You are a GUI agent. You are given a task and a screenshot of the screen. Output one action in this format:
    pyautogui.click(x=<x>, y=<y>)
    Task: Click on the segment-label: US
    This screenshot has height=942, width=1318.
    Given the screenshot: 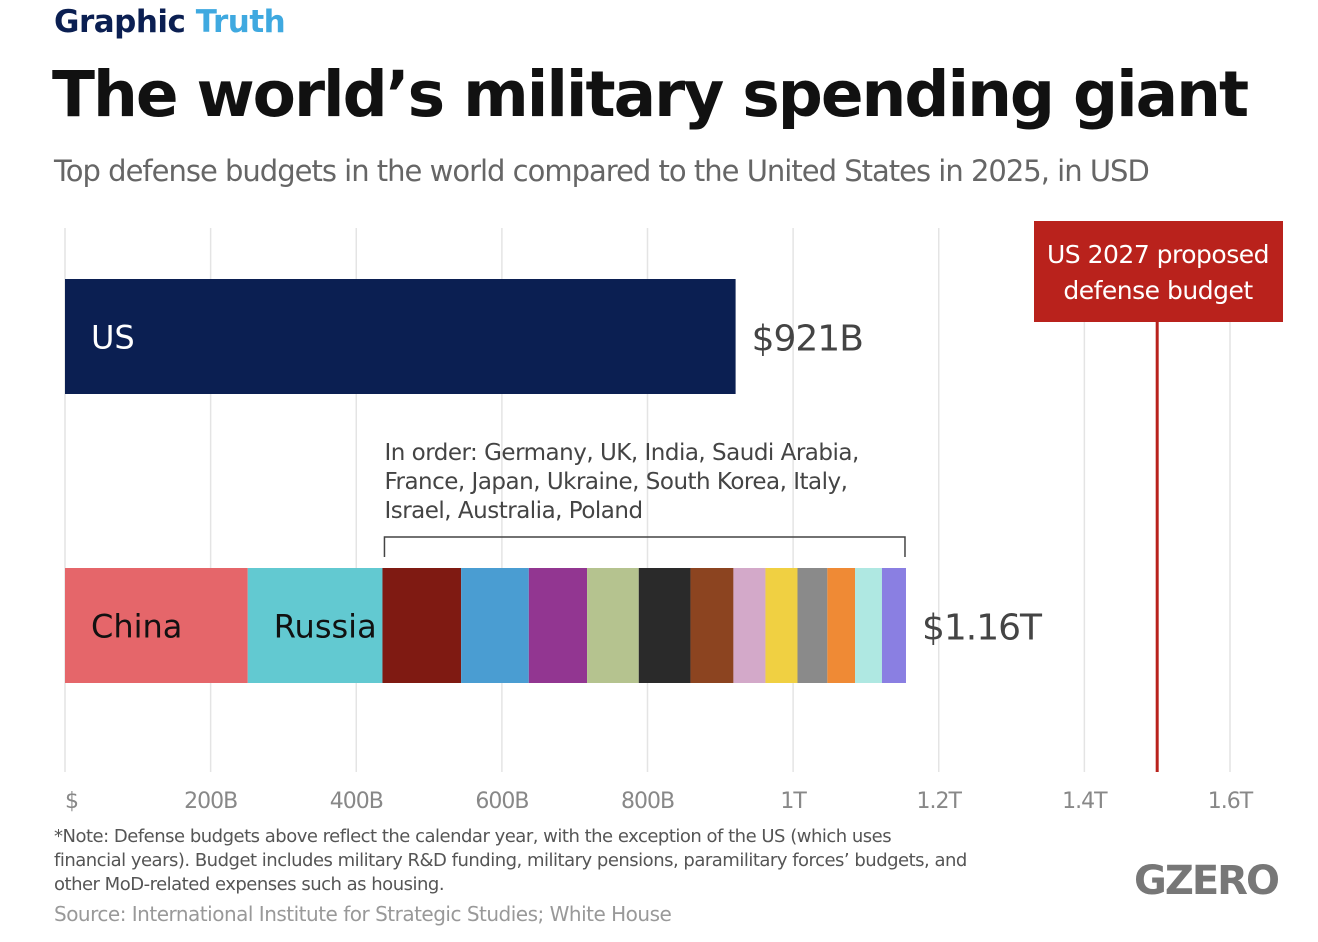 What is the action you would take?
    pyautogui.click(x=113, y=338)
    